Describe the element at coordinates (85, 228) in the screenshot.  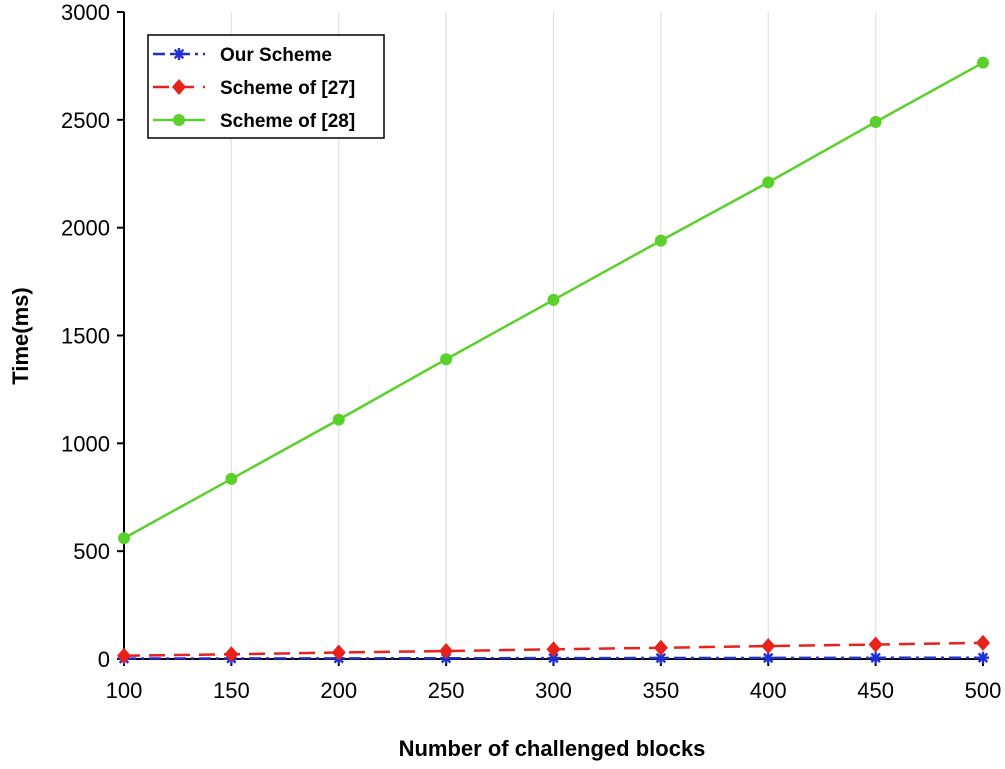
I see `y-tick-label: 2000` at that location.